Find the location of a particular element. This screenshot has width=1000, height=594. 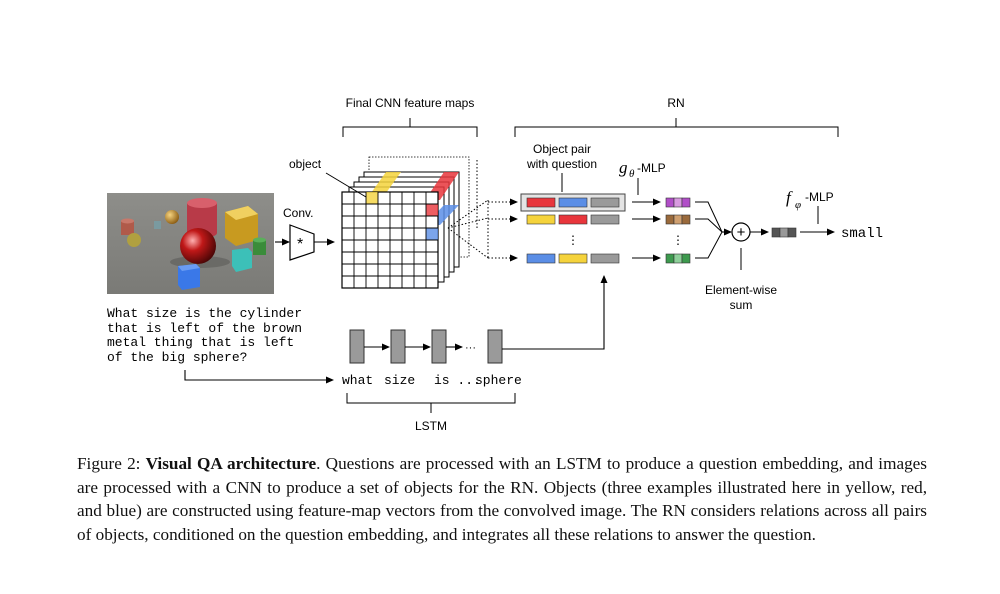

conv-block is located at coordinates (302, 242).